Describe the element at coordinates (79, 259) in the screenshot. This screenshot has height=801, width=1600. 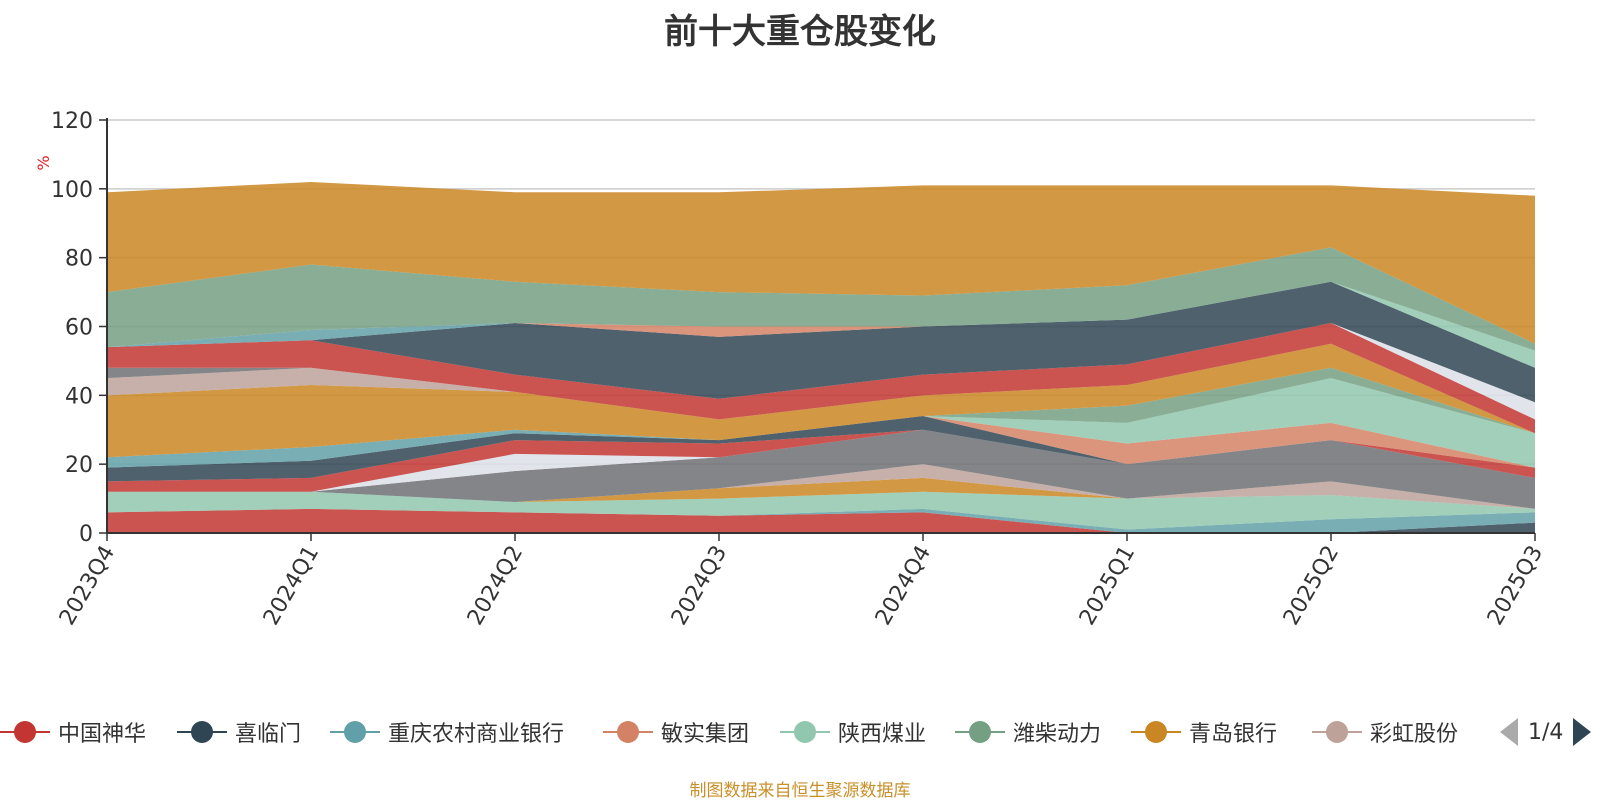
I see `y-tick-label-80: 80` at that location.